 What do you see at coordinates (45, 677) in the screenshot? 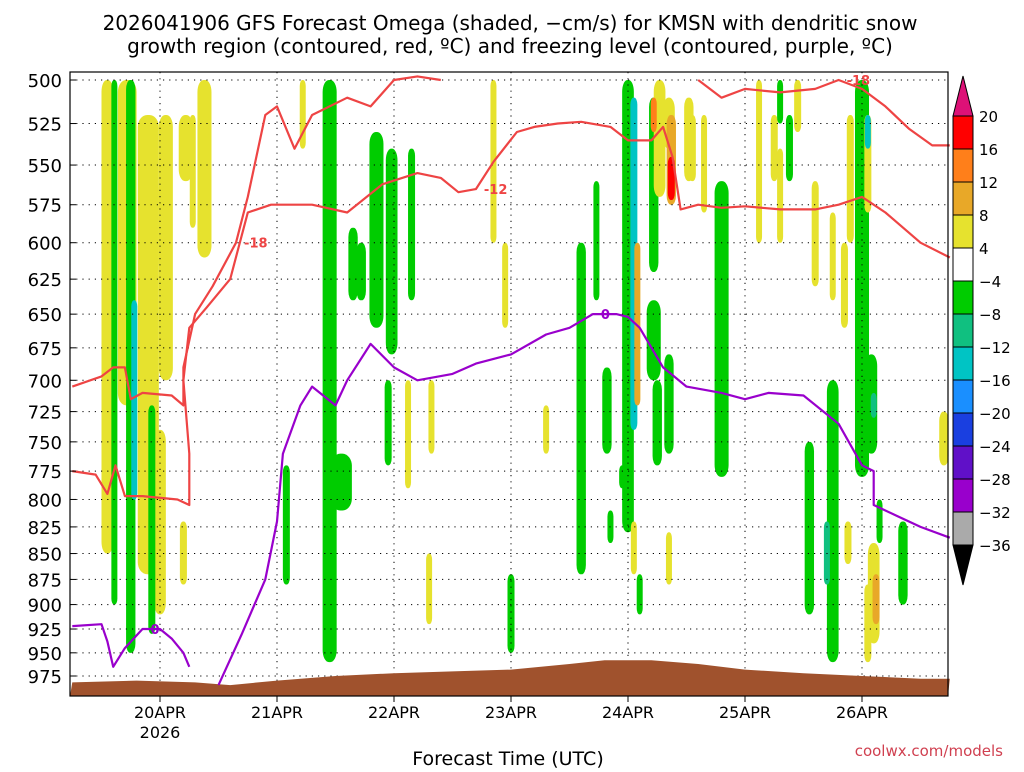
I see `y-tick-label-19: 975` at bounding box center [45, 677].